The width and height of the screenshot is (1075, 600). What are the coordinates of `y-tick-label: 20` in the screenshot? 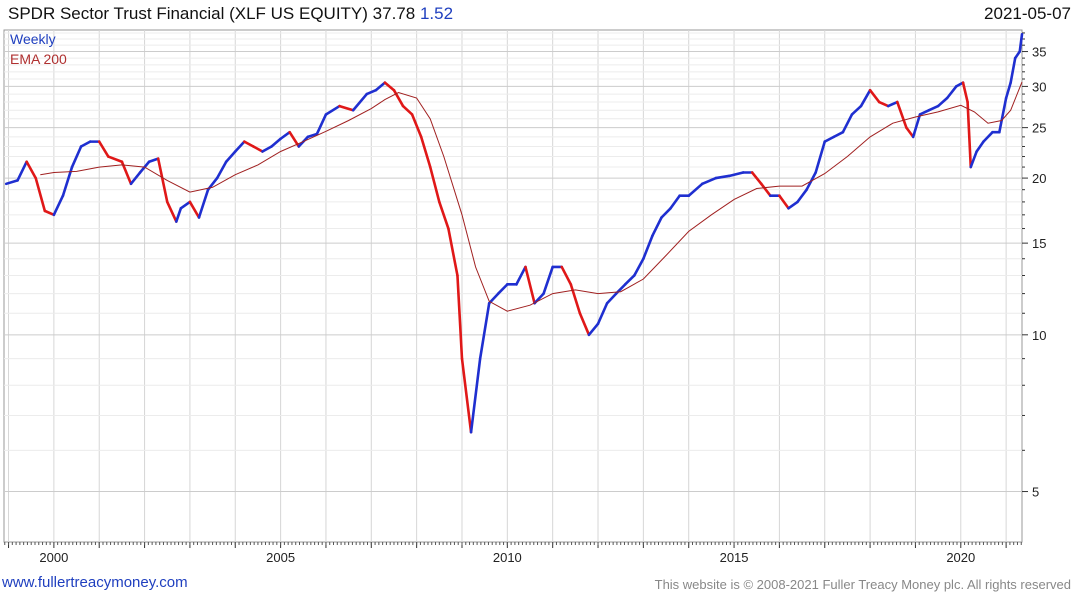 It's located at (1039, 178).